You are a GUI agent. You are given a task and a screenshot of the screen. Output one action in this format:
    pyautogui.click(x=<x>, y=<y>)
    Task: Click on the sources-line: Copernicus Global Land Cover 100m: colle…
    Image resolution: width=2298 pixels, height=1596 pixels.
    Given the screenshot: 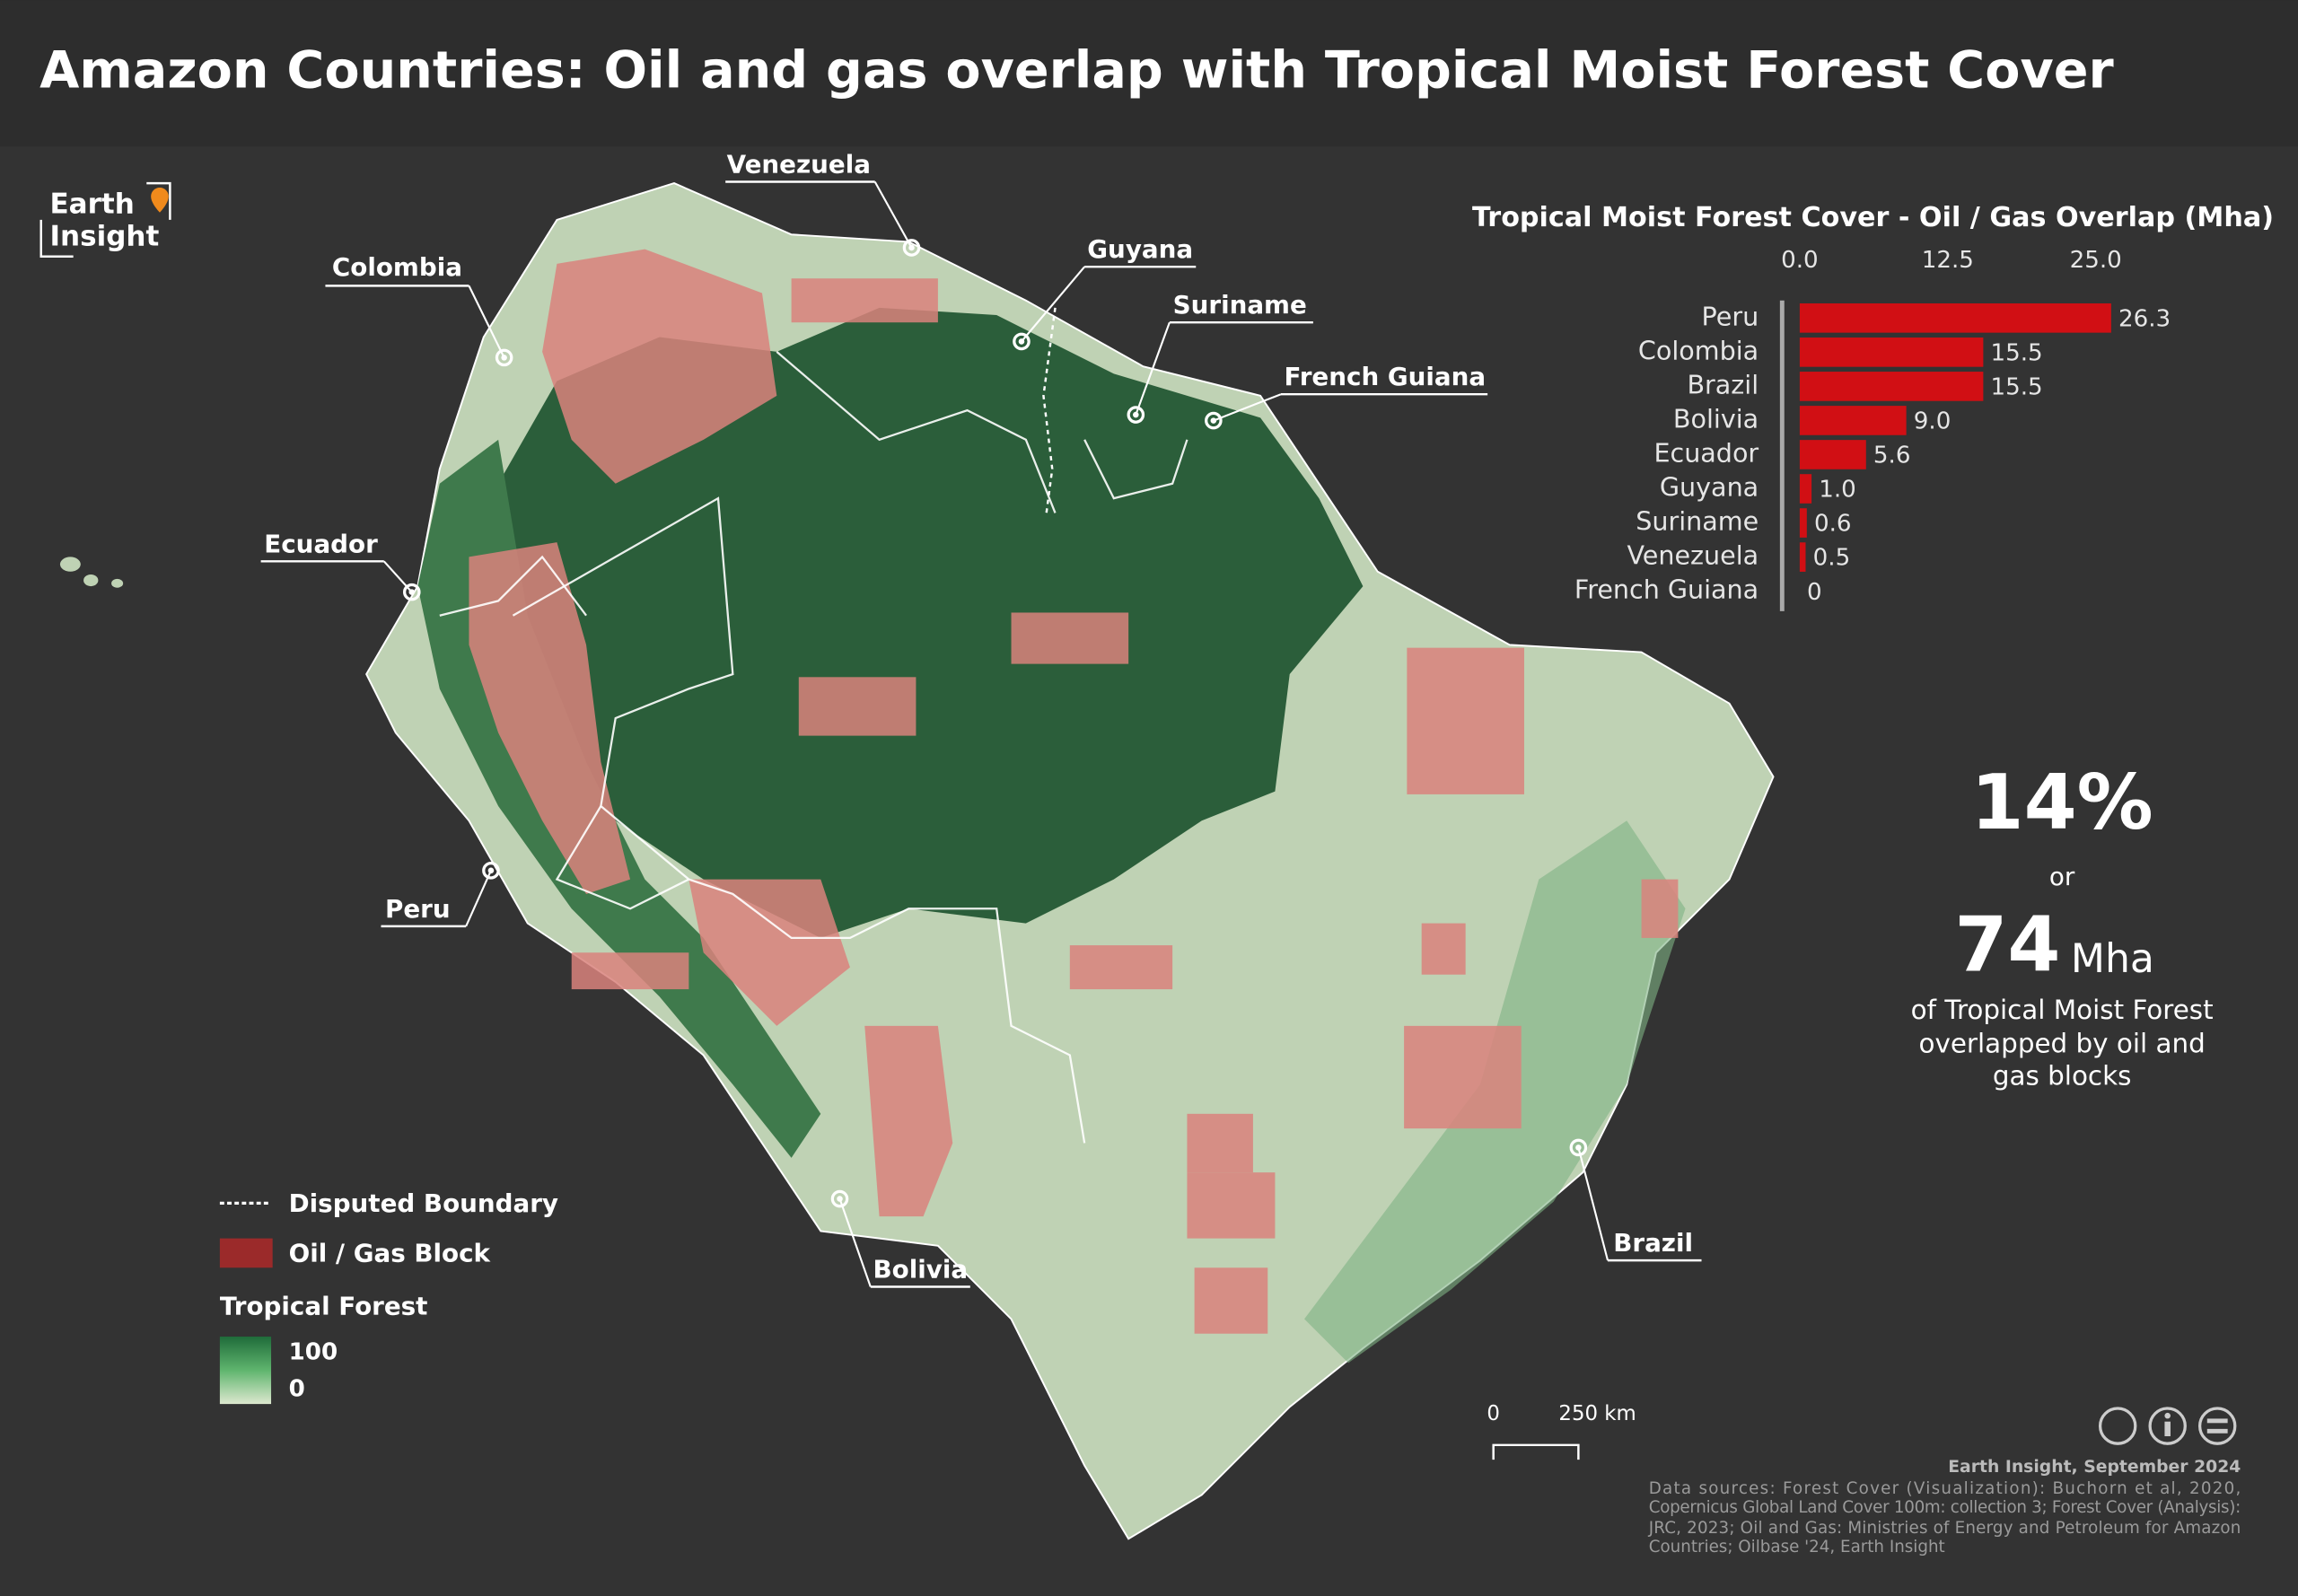 What is the action you would take?
    pyautogui.click(x=1945, y=1507)
    